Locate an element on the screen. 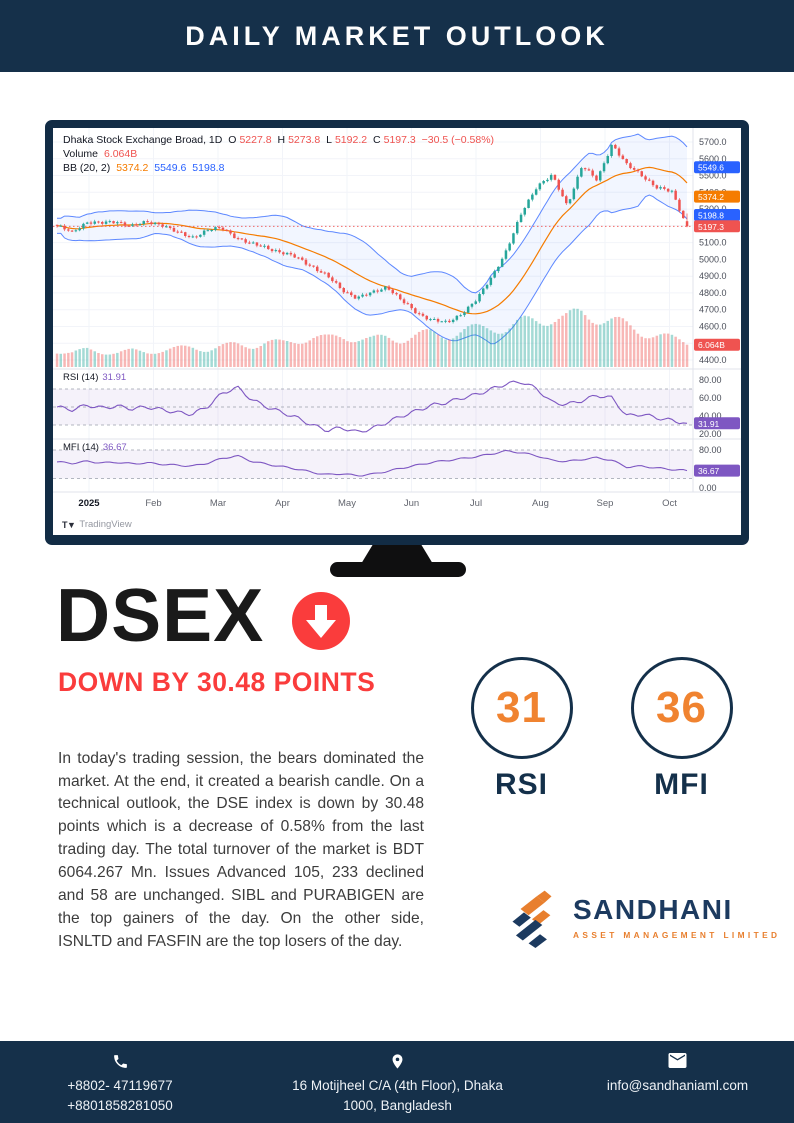 The image size is (794, 1123). tradingview-watermark: T▼ TradingView is located at coordinates (97, 524).